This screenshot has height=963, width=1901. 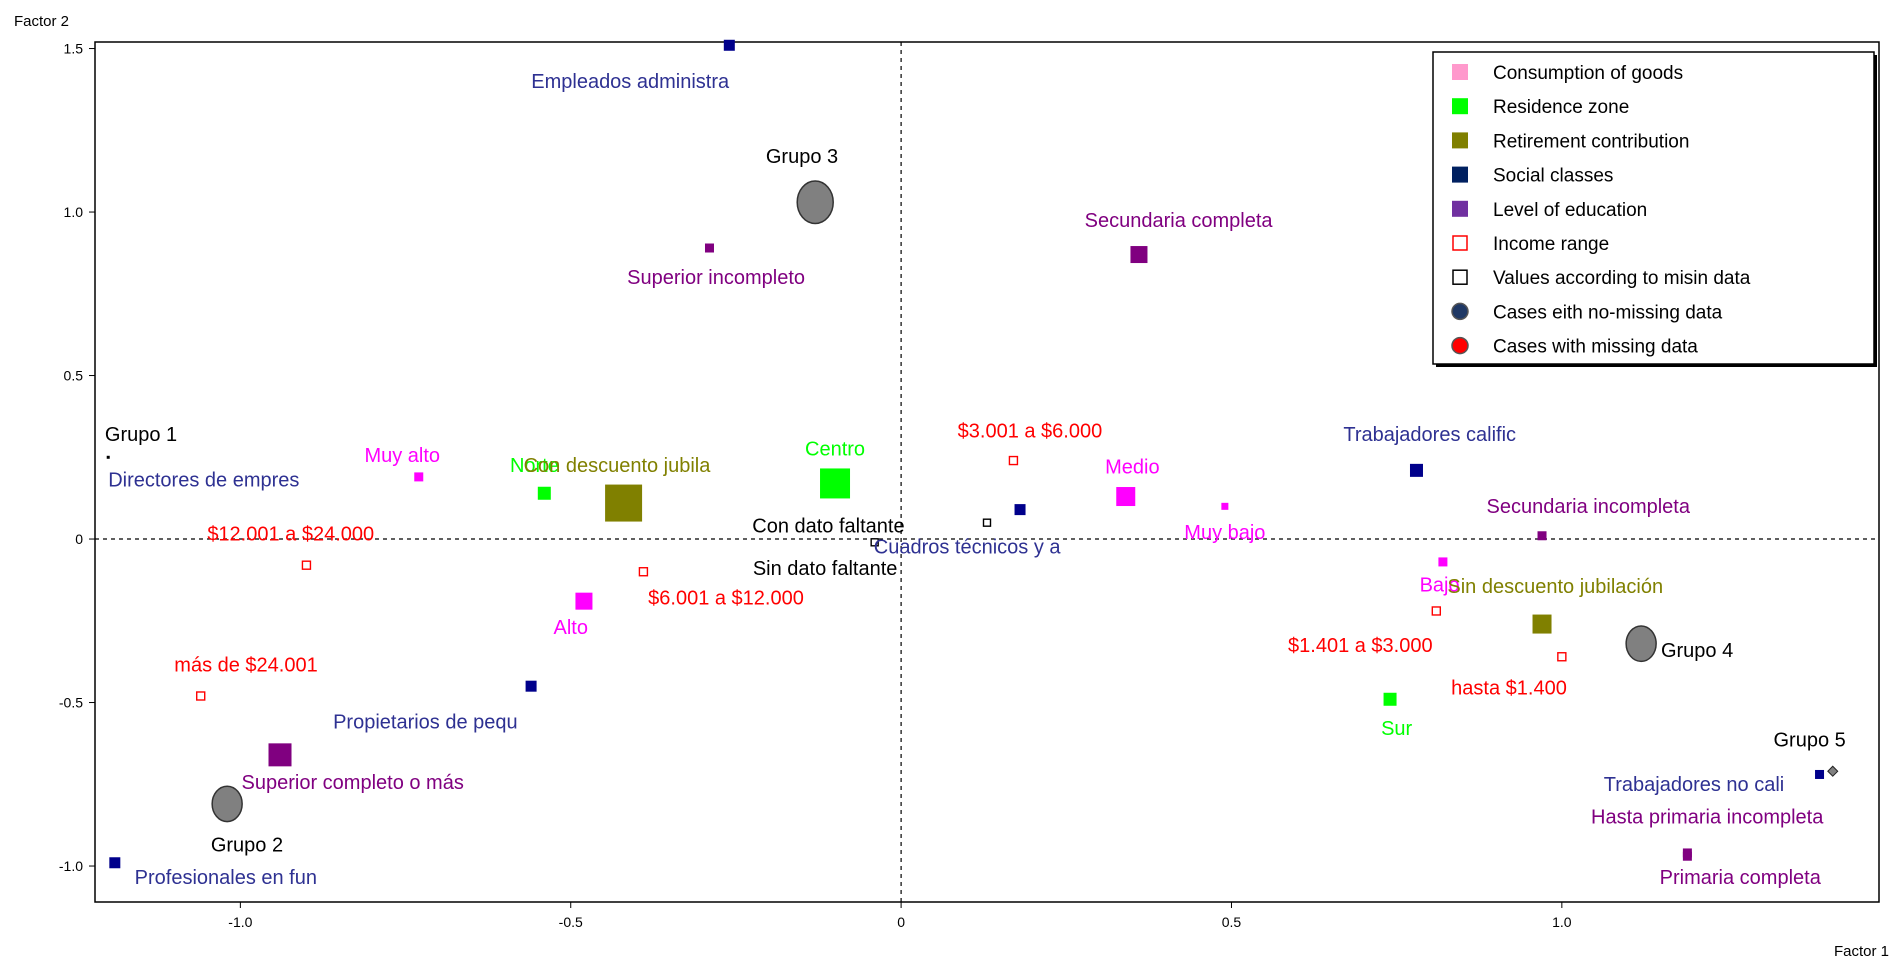 I want to click on y-tick-label: -0.5, so click(x=71, y=703).